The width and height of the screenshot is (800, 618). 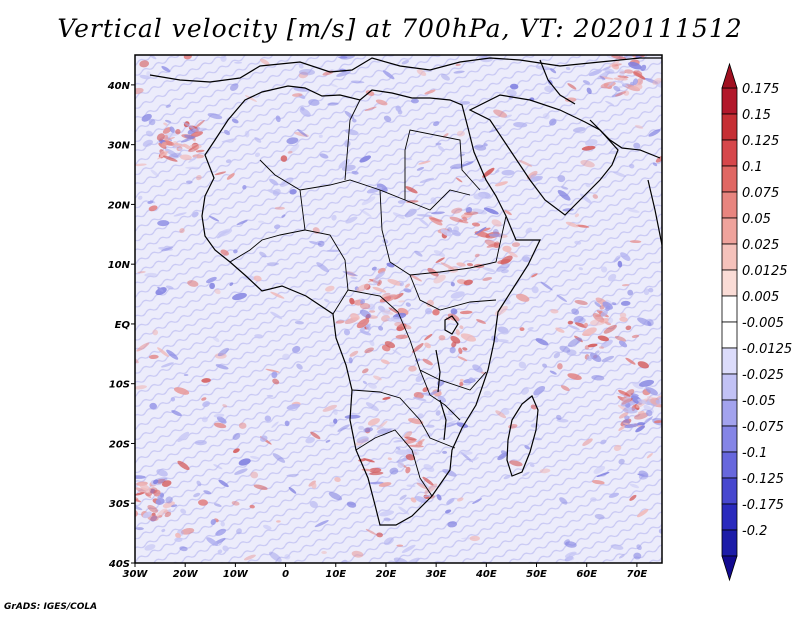 What do you see at coordinates (760, 193) in the screenshot?
I see `colorbar-label: 0.075` at bounding box center [760, 193].